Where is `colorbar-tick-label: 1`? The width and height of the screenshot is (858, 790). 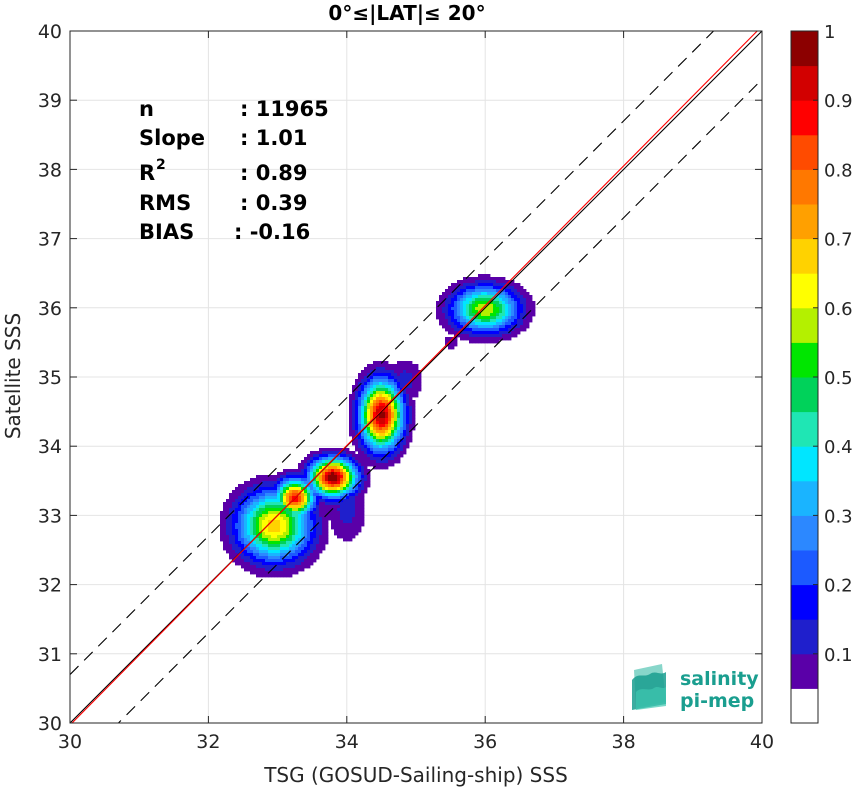 colorbar-tick-label: 1 is located at coordinates (829, 32).